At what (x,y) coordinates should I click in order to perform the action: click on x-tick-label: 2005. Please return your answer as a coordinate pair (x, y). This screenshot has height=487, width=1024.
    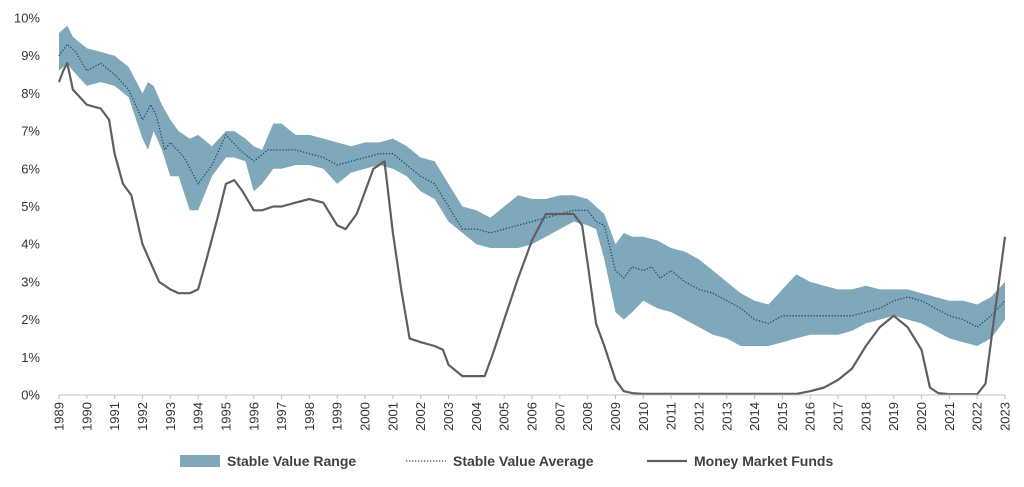
    Looking at the image, I should click on (504, 416).